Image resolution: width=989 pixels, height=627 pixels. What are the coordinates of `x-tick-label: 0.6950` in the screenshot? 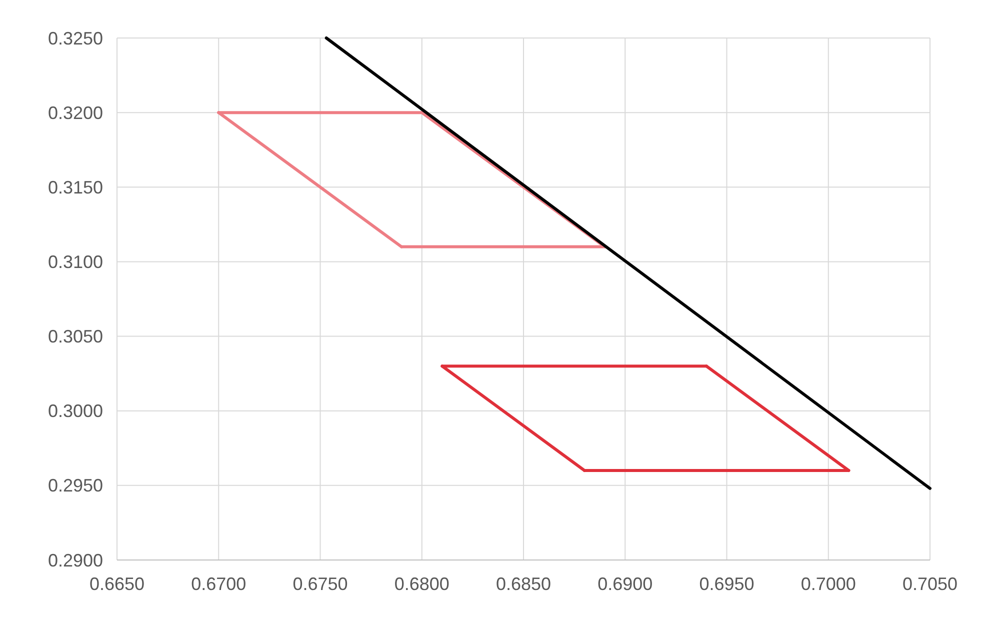 It's located at (726, 584).